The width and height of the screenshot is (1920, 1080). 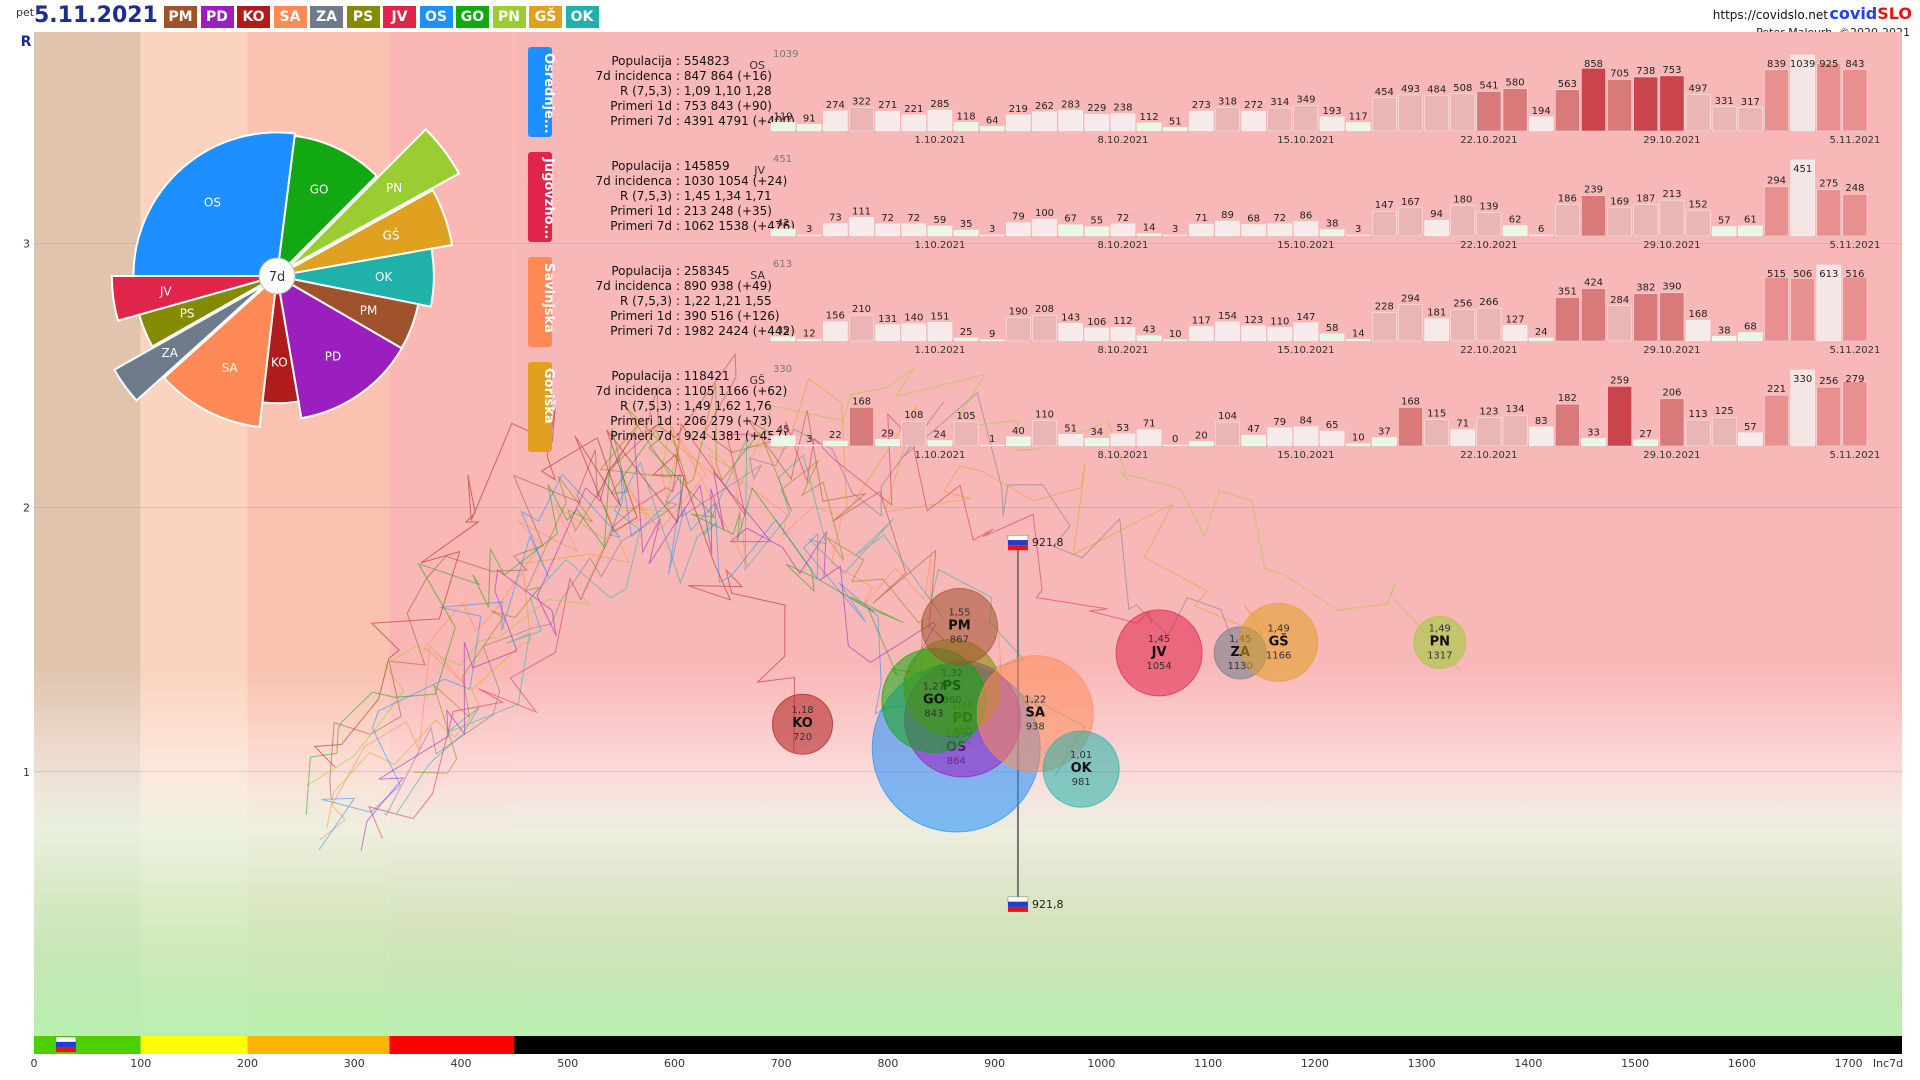 I want to click on panel-bar-label: 451, so click(x=1802, y=169).